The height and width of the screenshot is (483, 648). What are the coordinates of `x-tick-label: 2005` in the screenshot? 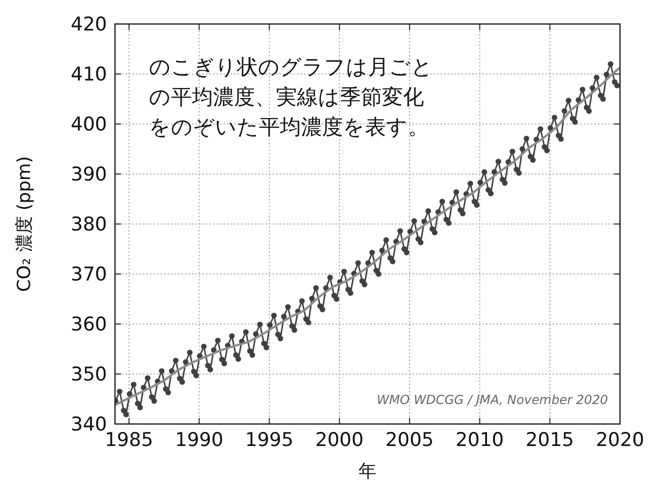 It's located at (409, 440).